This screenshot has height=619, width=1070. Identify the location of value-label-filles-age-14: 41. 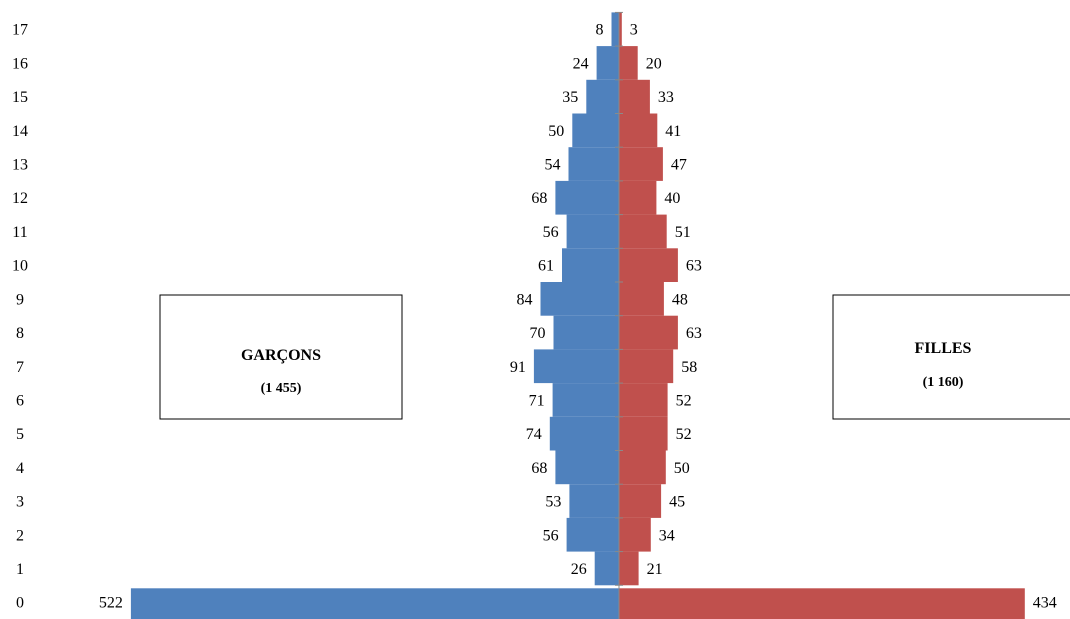
(673, 131).